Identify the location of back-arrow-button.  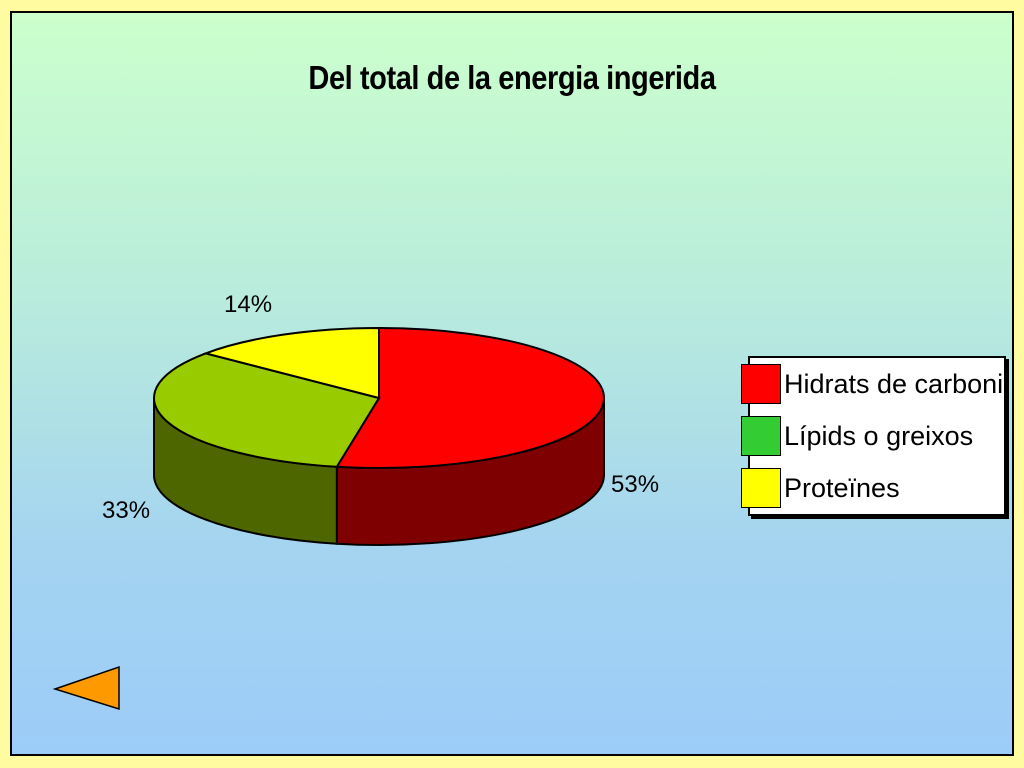
(87, 690).